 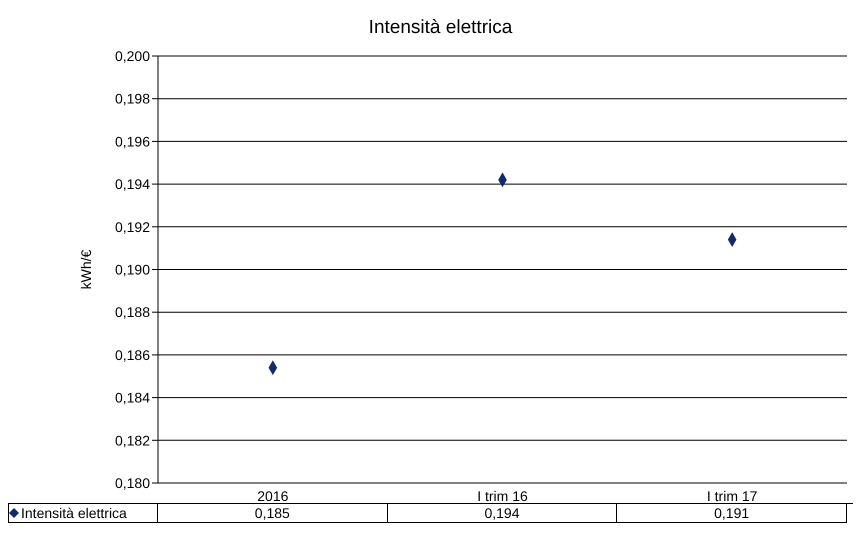 What do you see at coordinates (83, 513) in the screenshot?
I see `legend-label: Intensità elettrica` at bounding box center [83, 513].